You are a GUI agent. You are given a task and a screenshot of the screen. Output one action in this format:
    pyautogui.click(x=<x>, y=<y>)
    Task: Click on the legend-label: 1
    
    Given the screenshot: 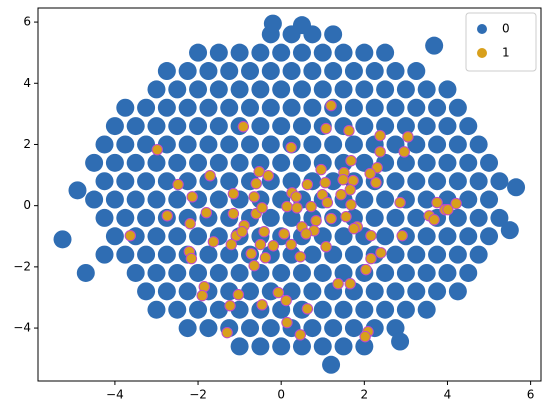 What is the action you would take?
    pyautogui.click(x=506, y=53)
    